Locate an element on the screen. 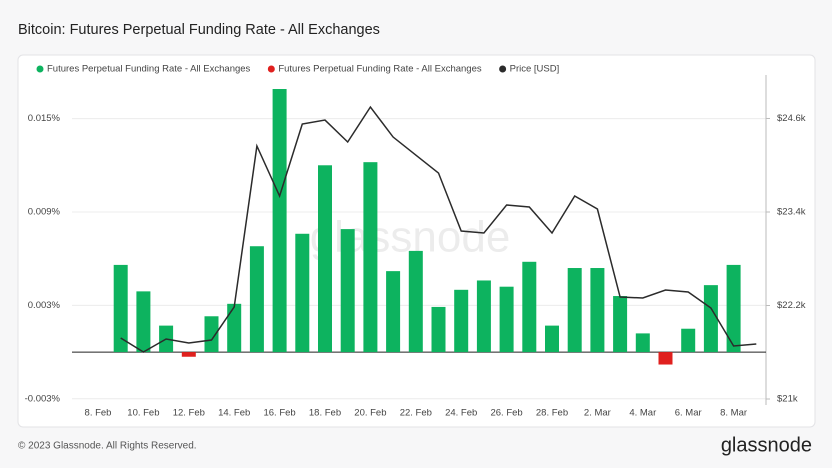 This screenshot has width=832, height=468. logo: glassnode is located at coordinates (766, 445).